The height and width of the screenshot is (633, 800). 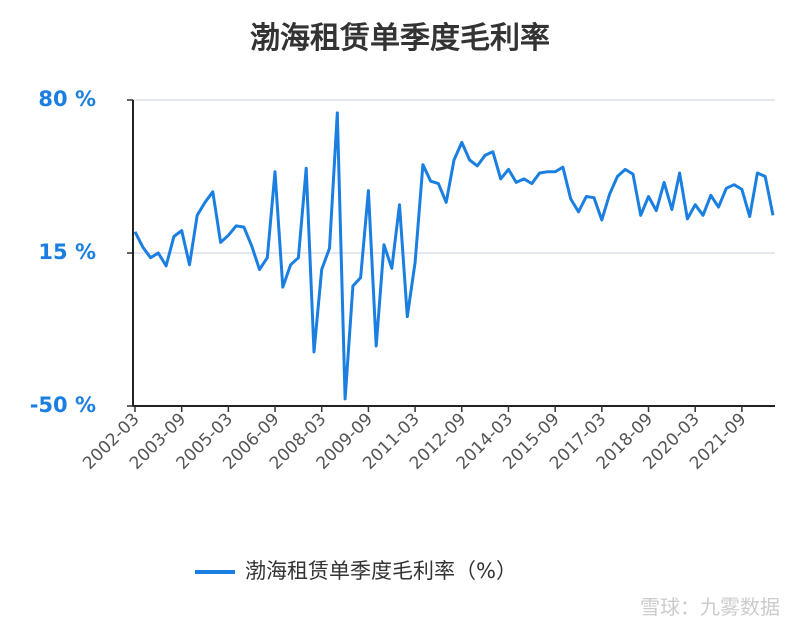 I want to click on y-tick-label: 80 %, so click(x=67, y=99).